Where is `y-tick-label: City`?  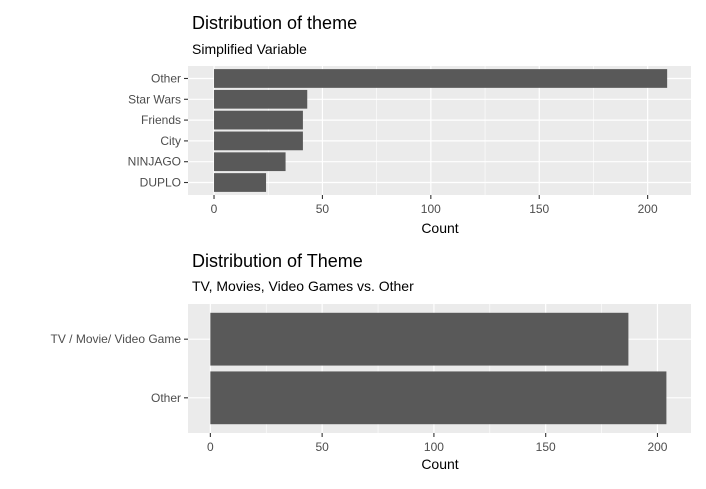 y-tick-label: City is located at coordinates (170, 141).